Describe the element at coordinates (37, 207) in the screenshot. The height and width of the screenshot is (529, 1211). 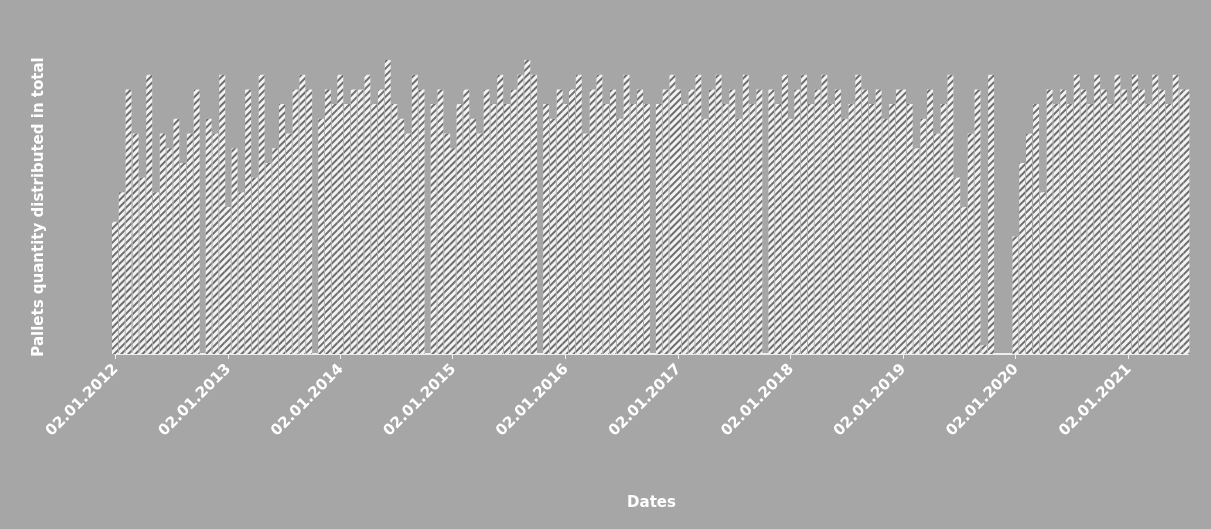
I see `y-axis-title: Pallets quantity distributed in total` at that location.